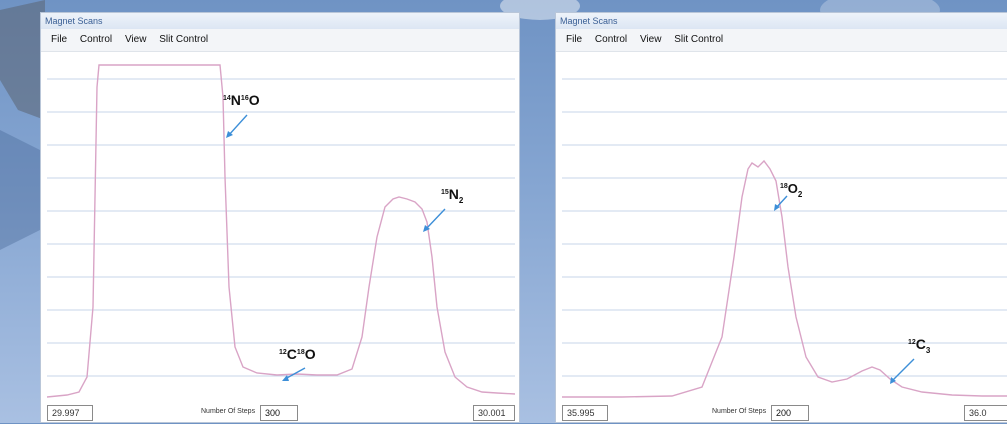 The width and height of the screenshot is (1007, 424). I want to click on scan-start-value: 29.997, so click(70, 413).